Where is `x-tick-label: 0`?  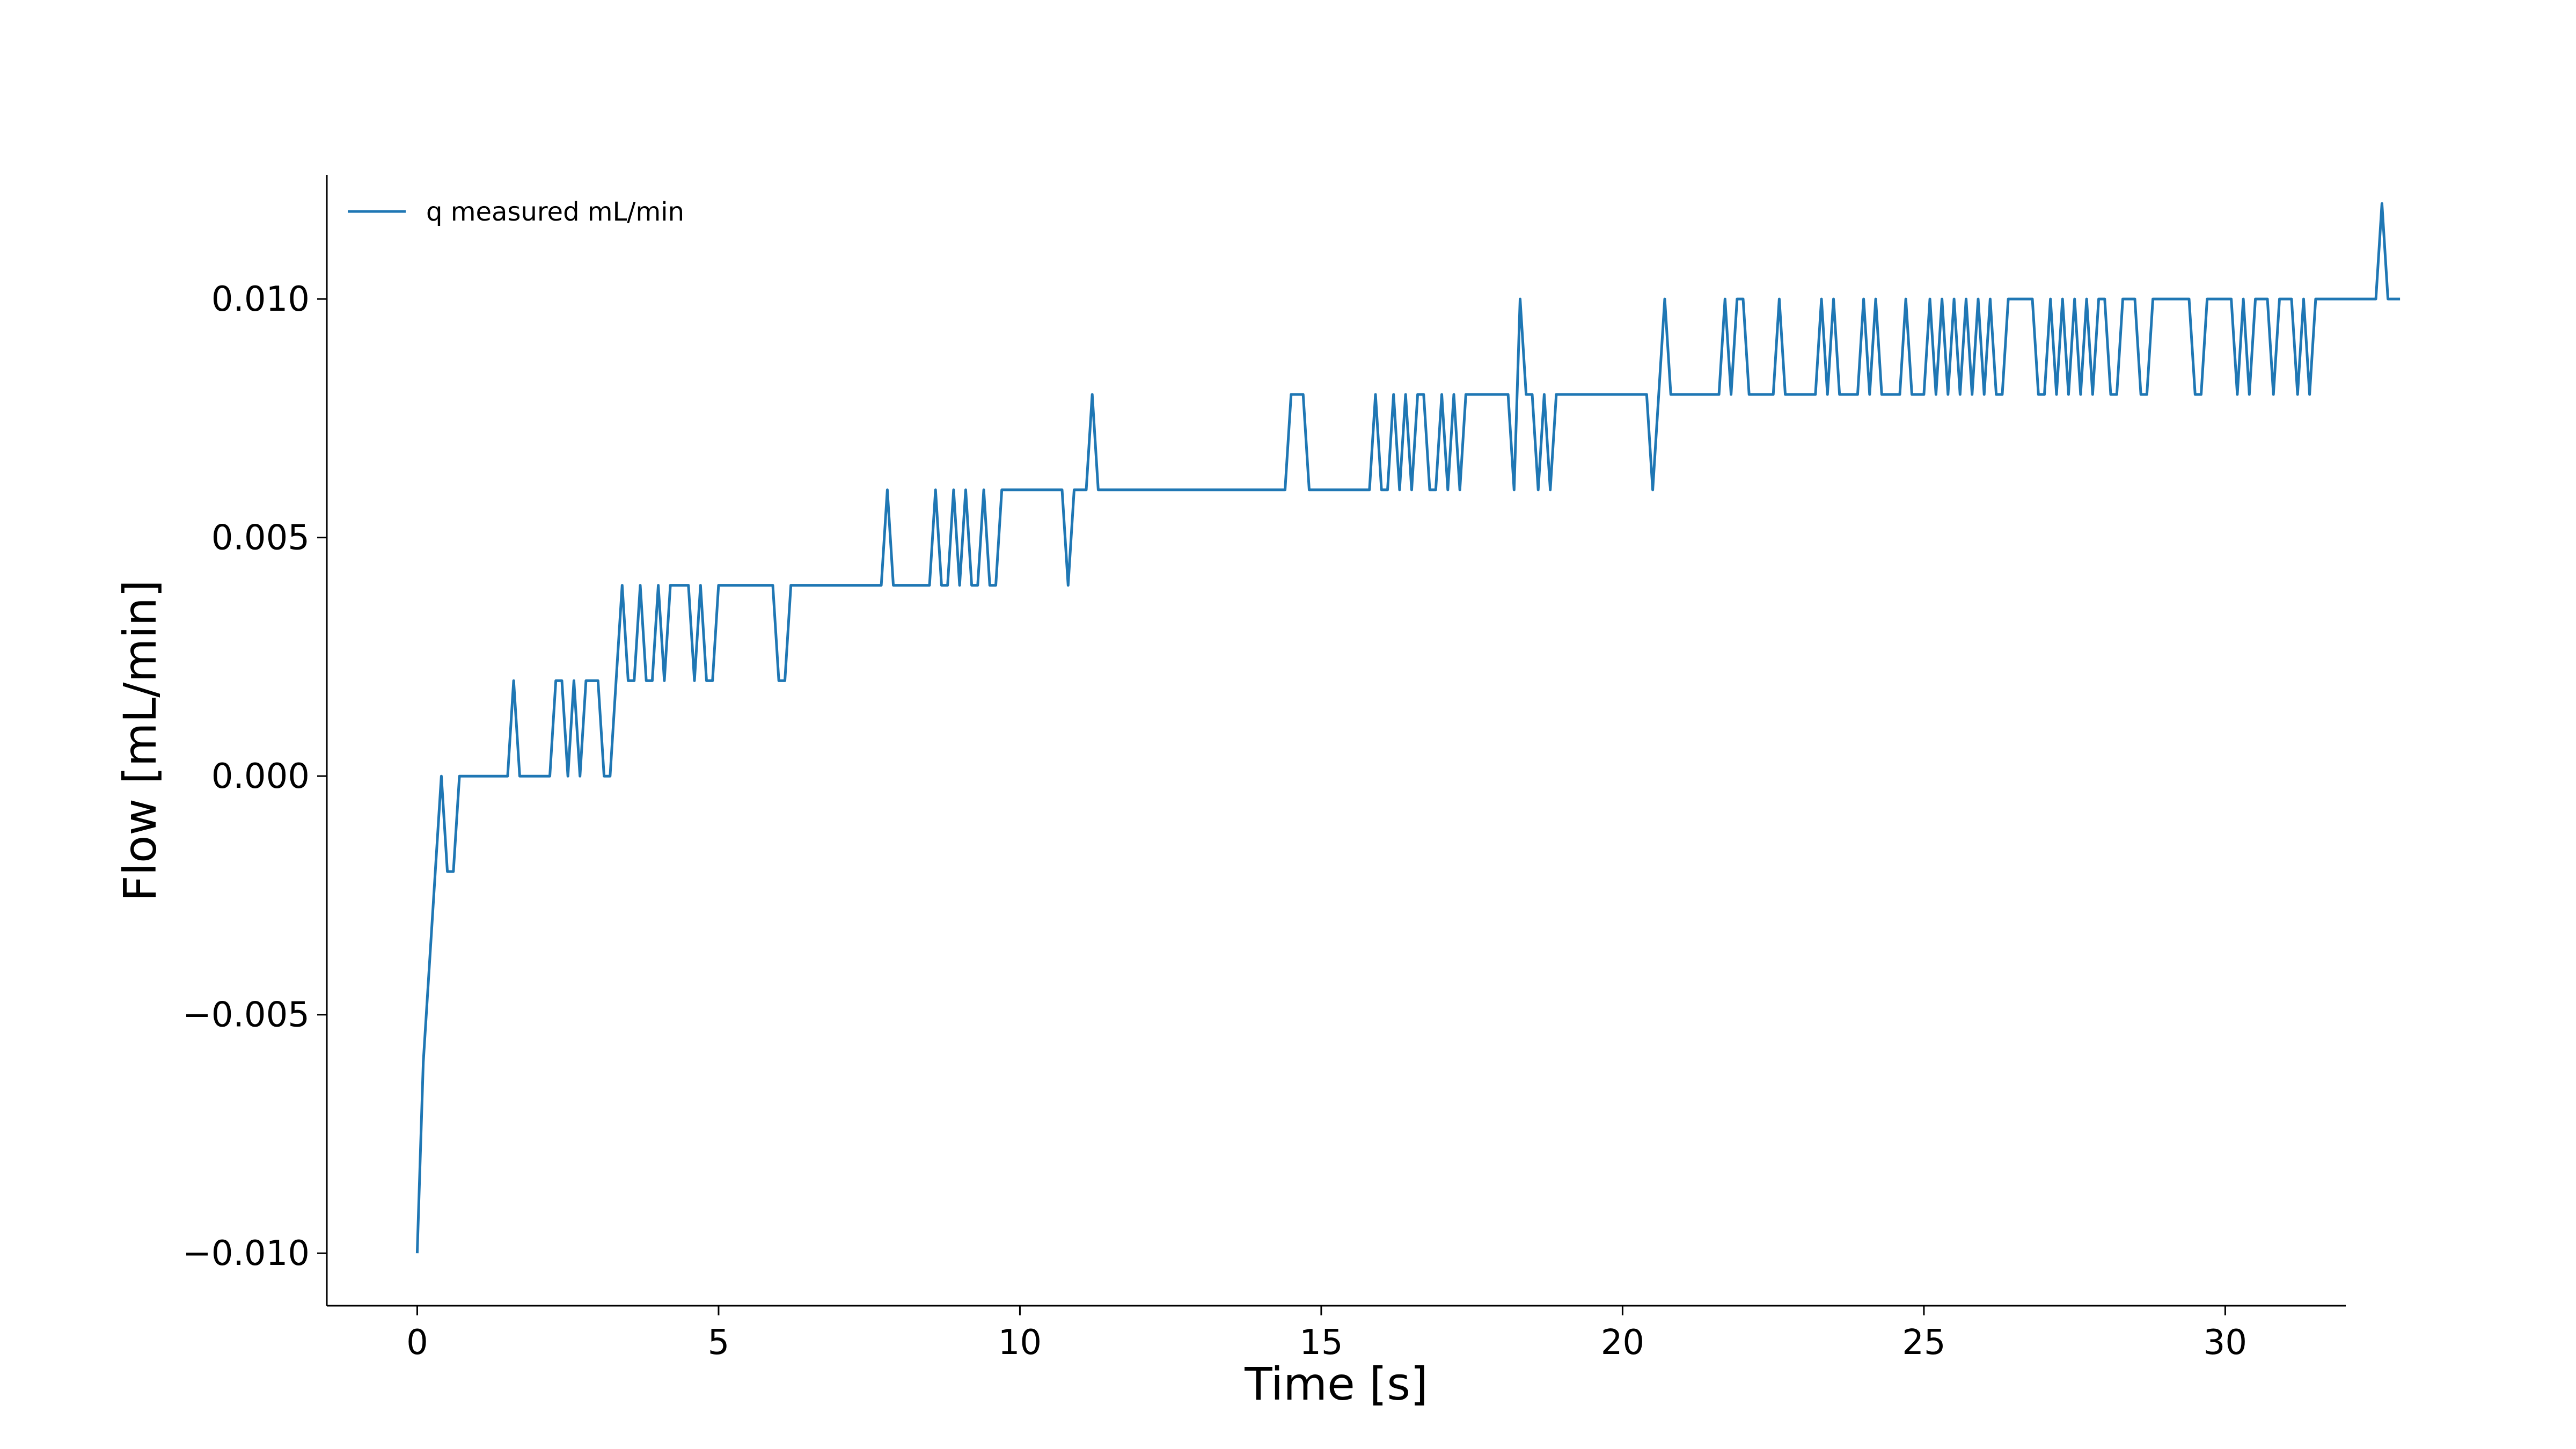
x-tick-label: 0 is located at coordinates (417, 1343).